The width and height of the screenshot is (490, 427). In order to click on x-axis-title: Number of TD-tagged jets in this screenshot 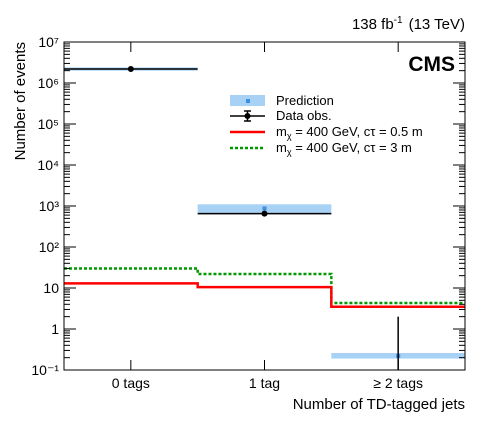, I will do `click(379, 404)`.